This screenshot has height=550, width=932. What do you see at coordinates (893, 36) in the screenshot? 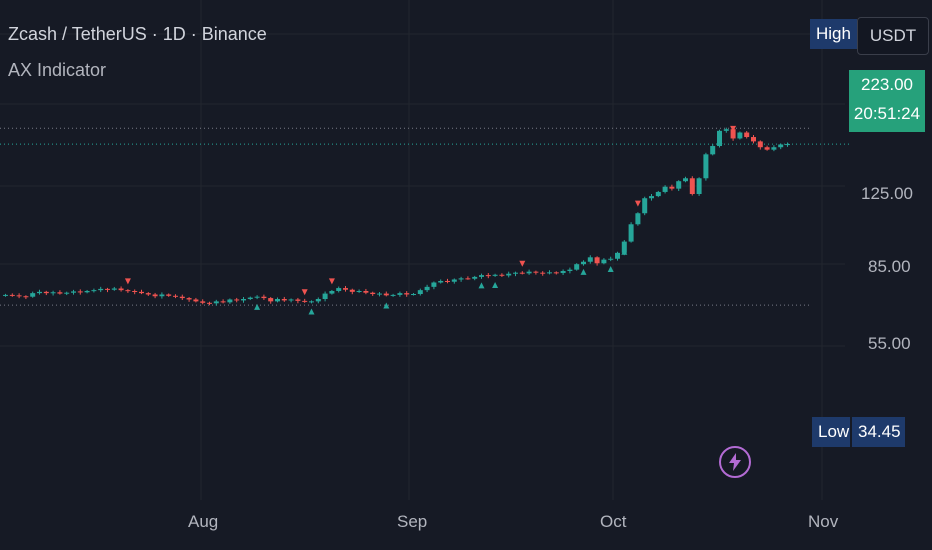
I see `currency-button: USDT` at bounding box center [893, 36].